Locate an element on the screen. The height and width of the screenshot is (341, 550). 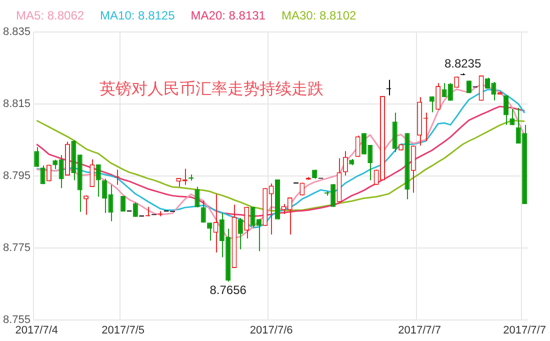
annotation: 英镑对人民币汇率走势持续走跌 is located at coordinates (211, 89).